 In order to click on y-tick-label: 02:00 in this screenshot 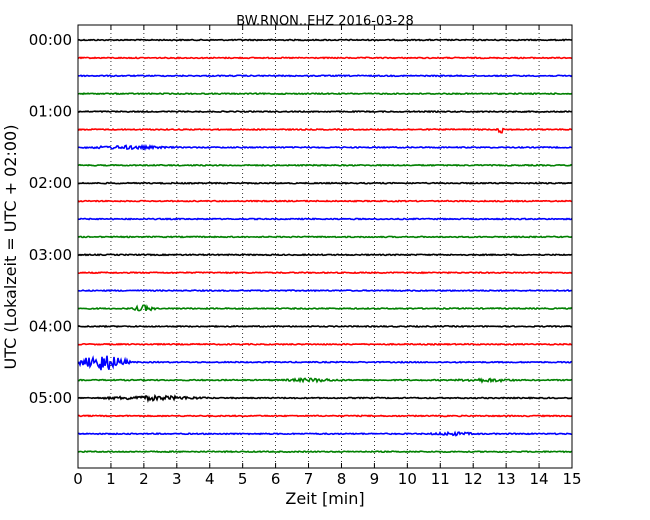, I will do `click(50, 183)`.